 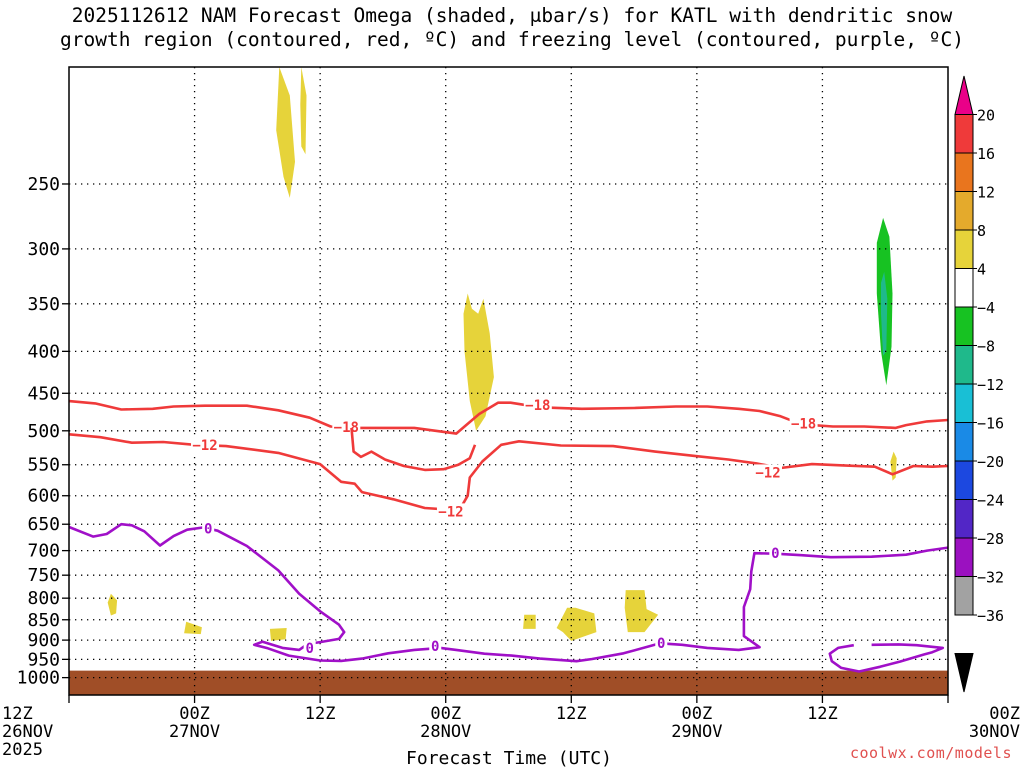 What do you see at coordinates (990, 539) in the screenshot?
I see `colorbar-label: −28` at bounding box center [990, 539].